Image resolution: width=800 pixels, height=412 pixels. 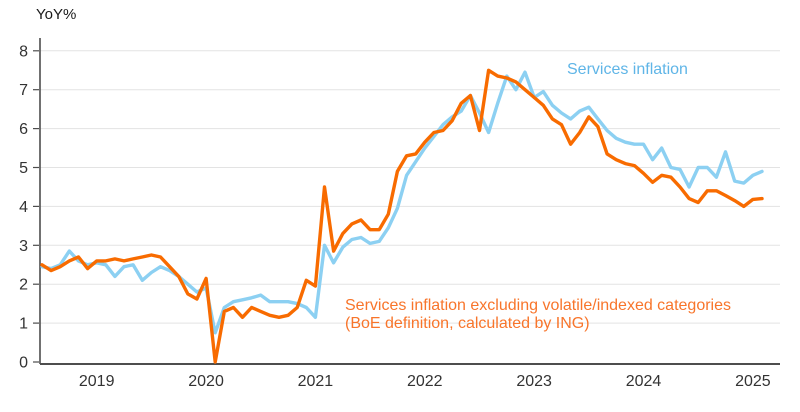 I want to click on x-tick-label-2023: 2023, so click(x=534, y=381).